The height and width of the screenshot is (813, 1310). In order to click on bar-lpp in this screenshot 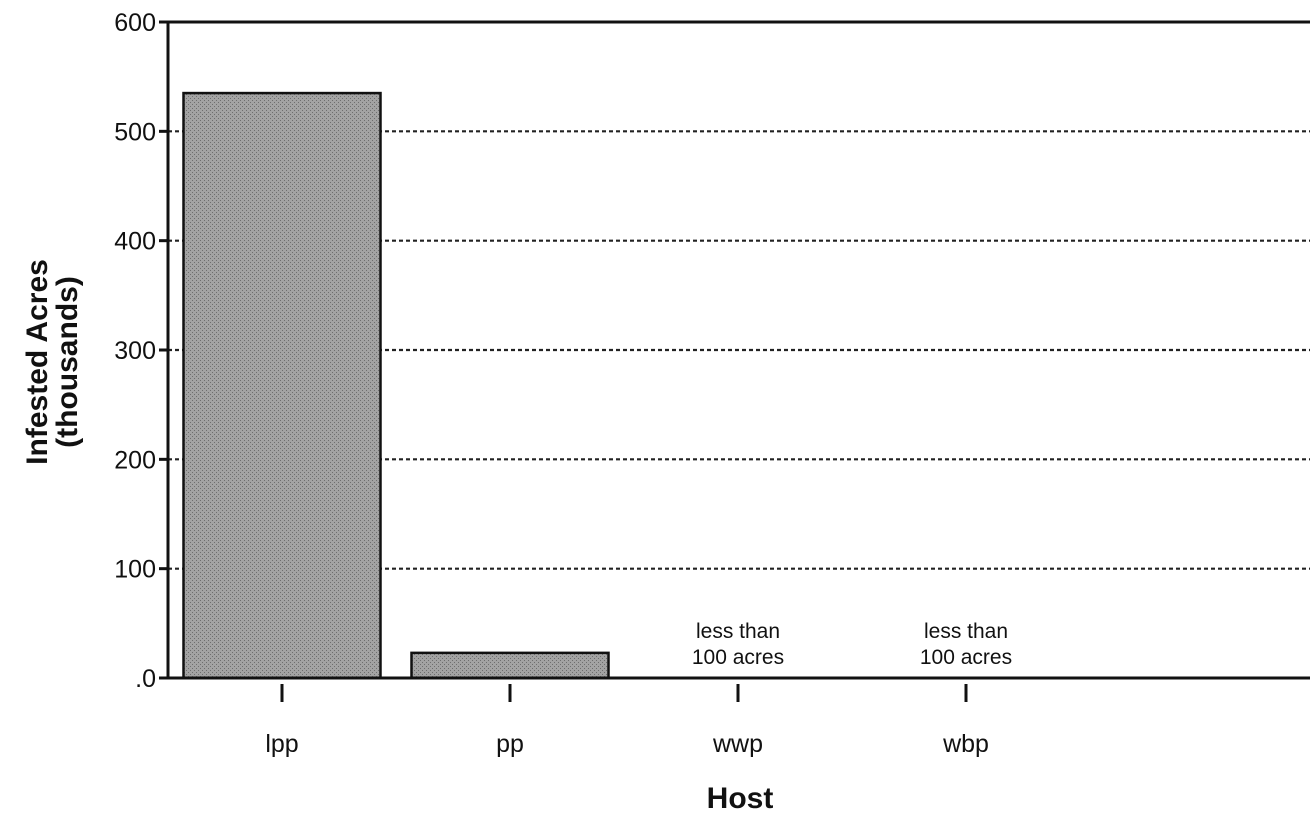, I will do `click(282, 385)`.